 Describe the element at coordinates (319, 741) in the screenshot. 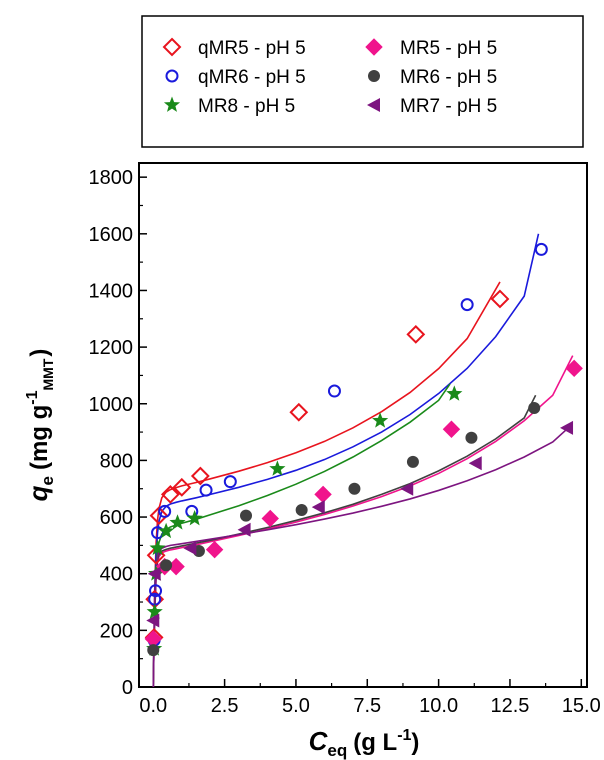

I see `x-axis-title-main: C` at that location.